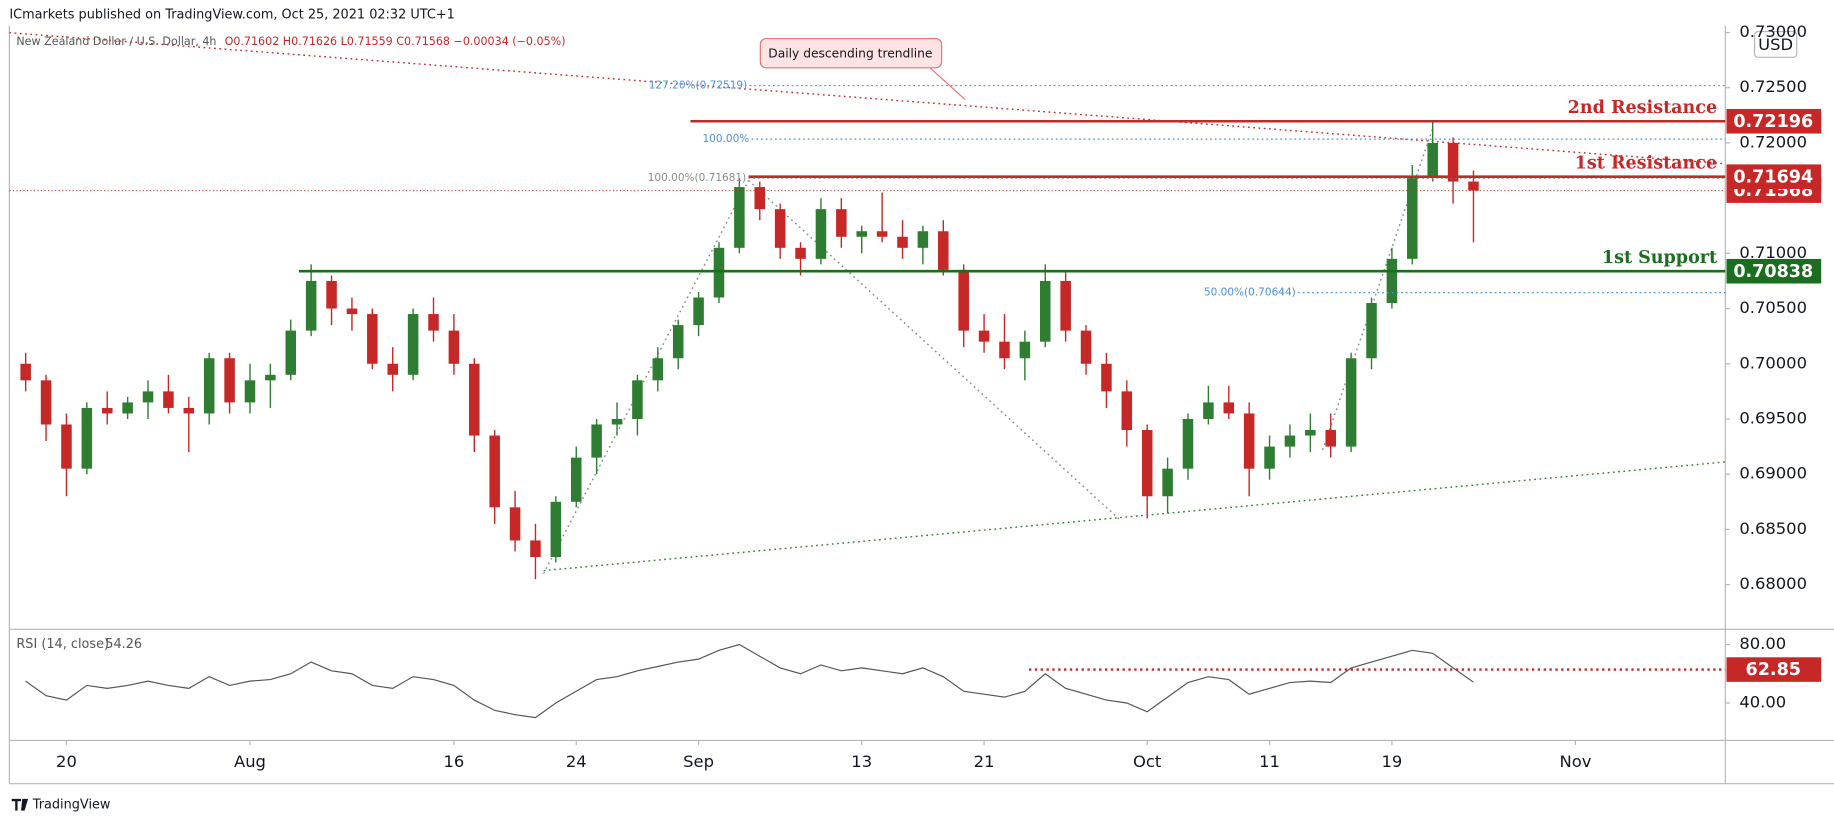  I want to click on y-tick-label: 0.73000, so click(1773, 31).